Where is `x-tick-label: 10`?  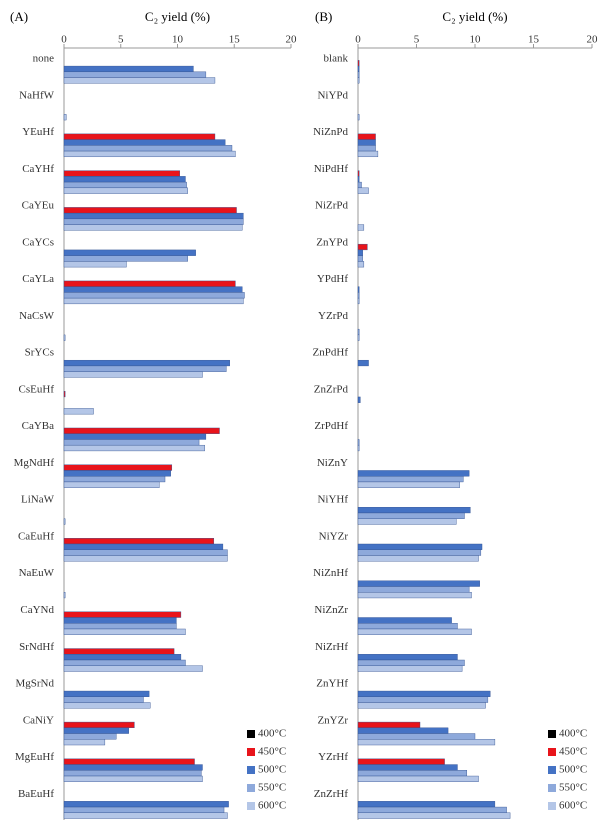 x-tick-label: 10 is located at coordinates (178, 40).